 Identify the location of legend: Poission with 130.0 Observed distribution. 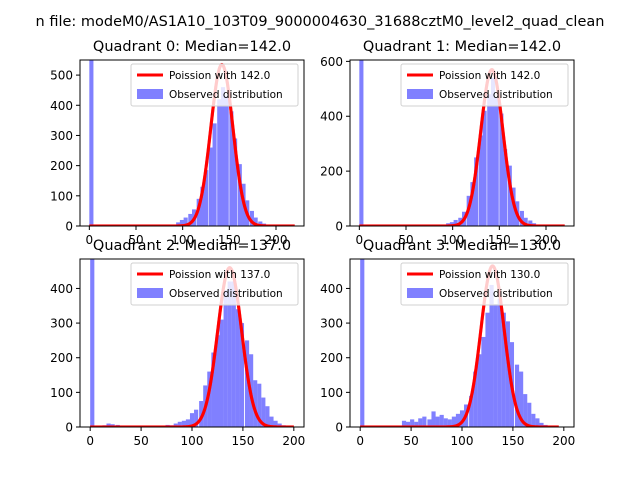
(484, 284).